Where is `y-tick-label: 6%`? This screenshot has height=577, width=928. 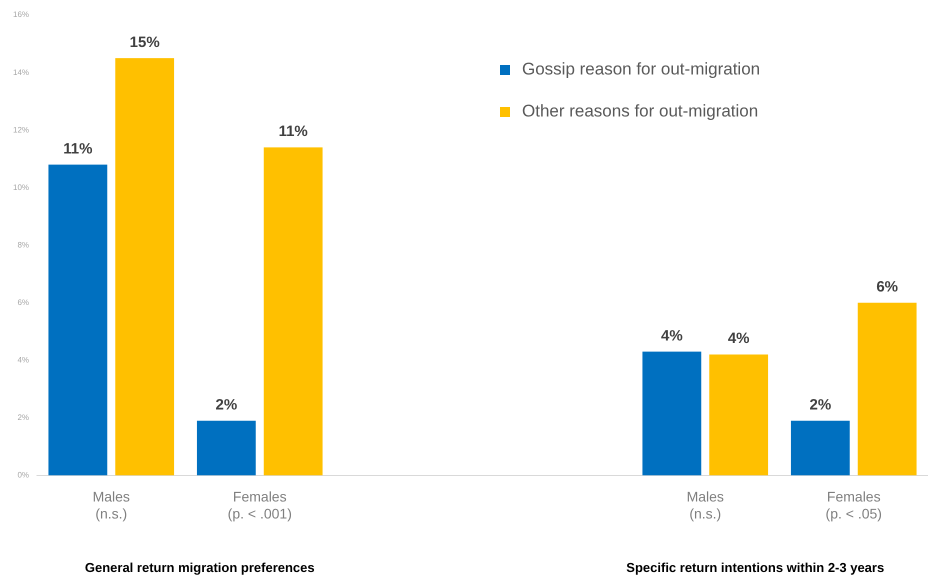
y-tick-label: 6% is located at coordinates (23, 302).